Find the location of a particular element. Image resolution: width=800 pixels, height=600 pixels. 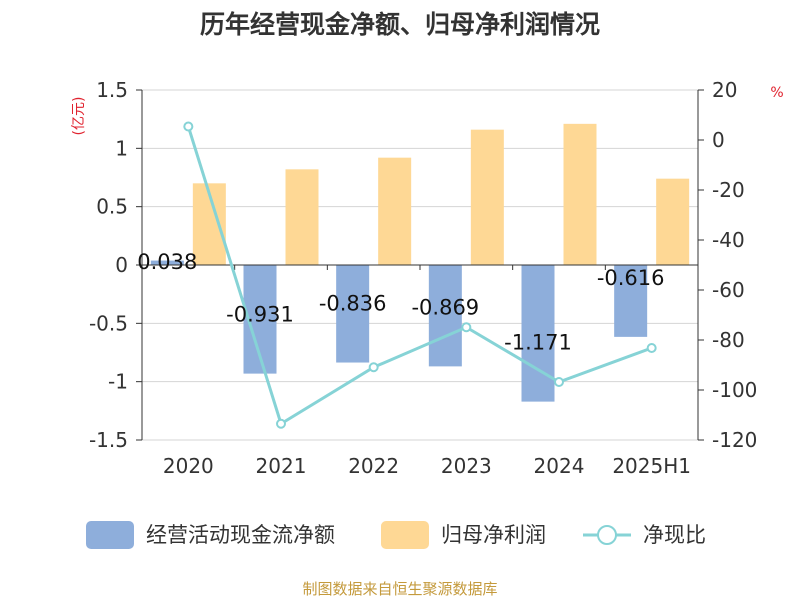

cashflow-data-label: -0.836 is located at coordinates (353, 304).